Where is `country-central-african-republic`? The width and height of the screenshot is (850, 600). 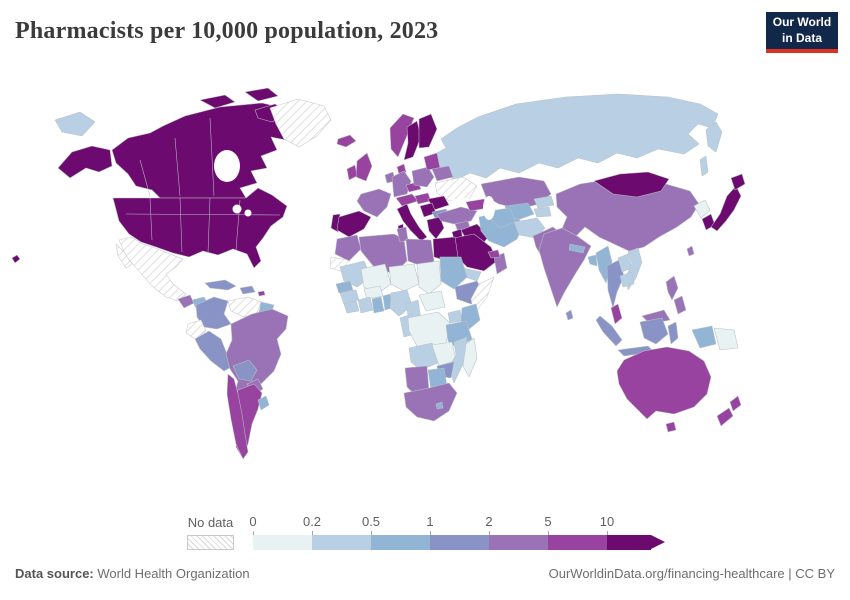
country-central-african-republic is located at coordinates (432, 301).